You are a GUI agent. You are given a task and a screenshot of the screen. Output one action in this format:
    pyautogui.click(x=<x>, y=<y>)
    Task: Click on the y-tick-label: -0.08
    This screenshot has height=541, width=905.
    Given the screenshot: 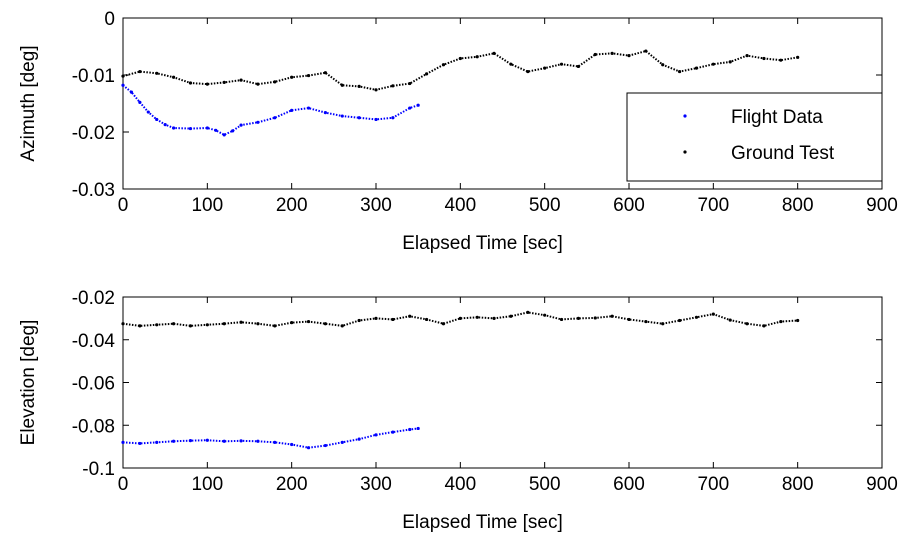 What is the action you would take?
    pyautogui.click(x=93, y=426)
    